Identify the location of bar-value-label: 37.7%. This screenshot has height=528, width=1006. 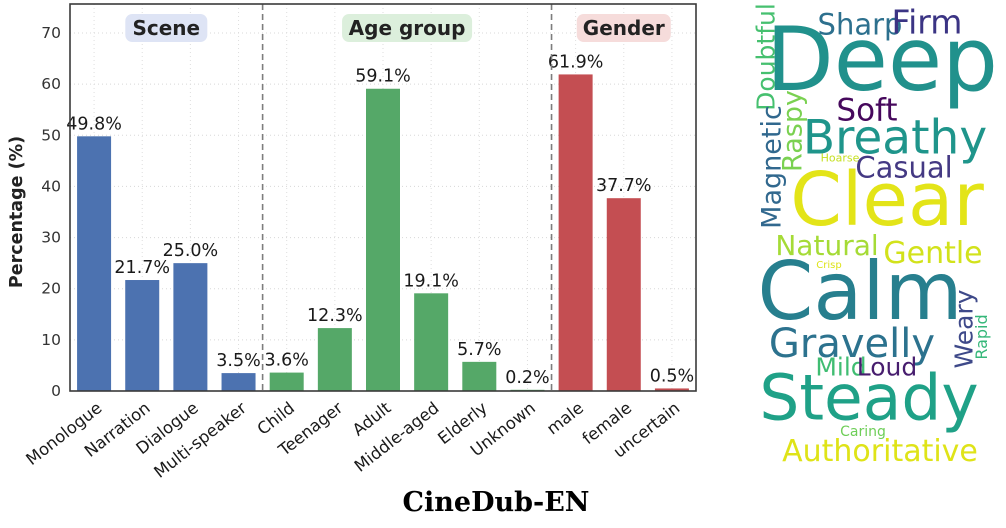
(624, 186).